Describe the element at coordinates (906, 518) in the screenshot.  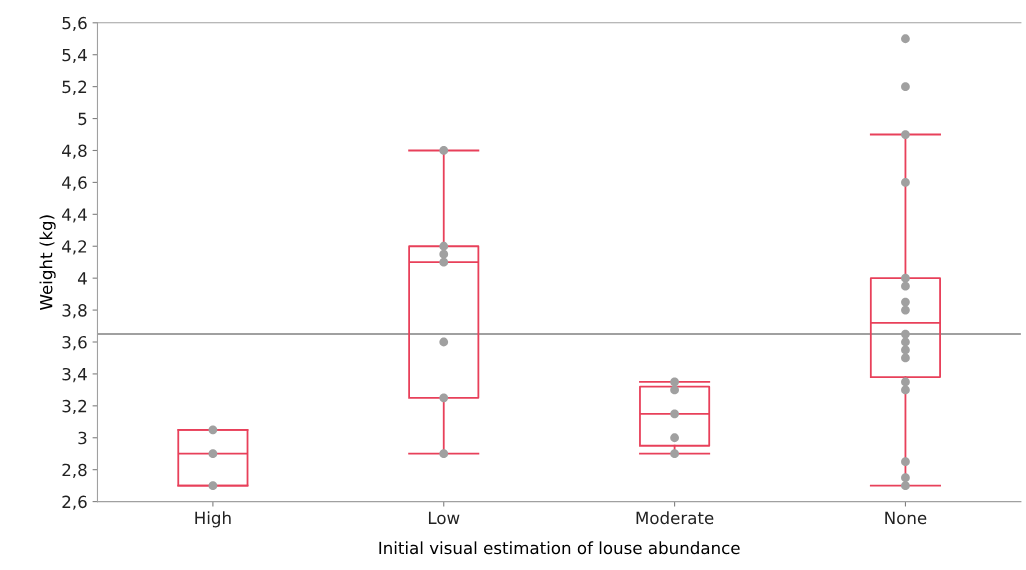
I see `x-tick-label: None` at that location.